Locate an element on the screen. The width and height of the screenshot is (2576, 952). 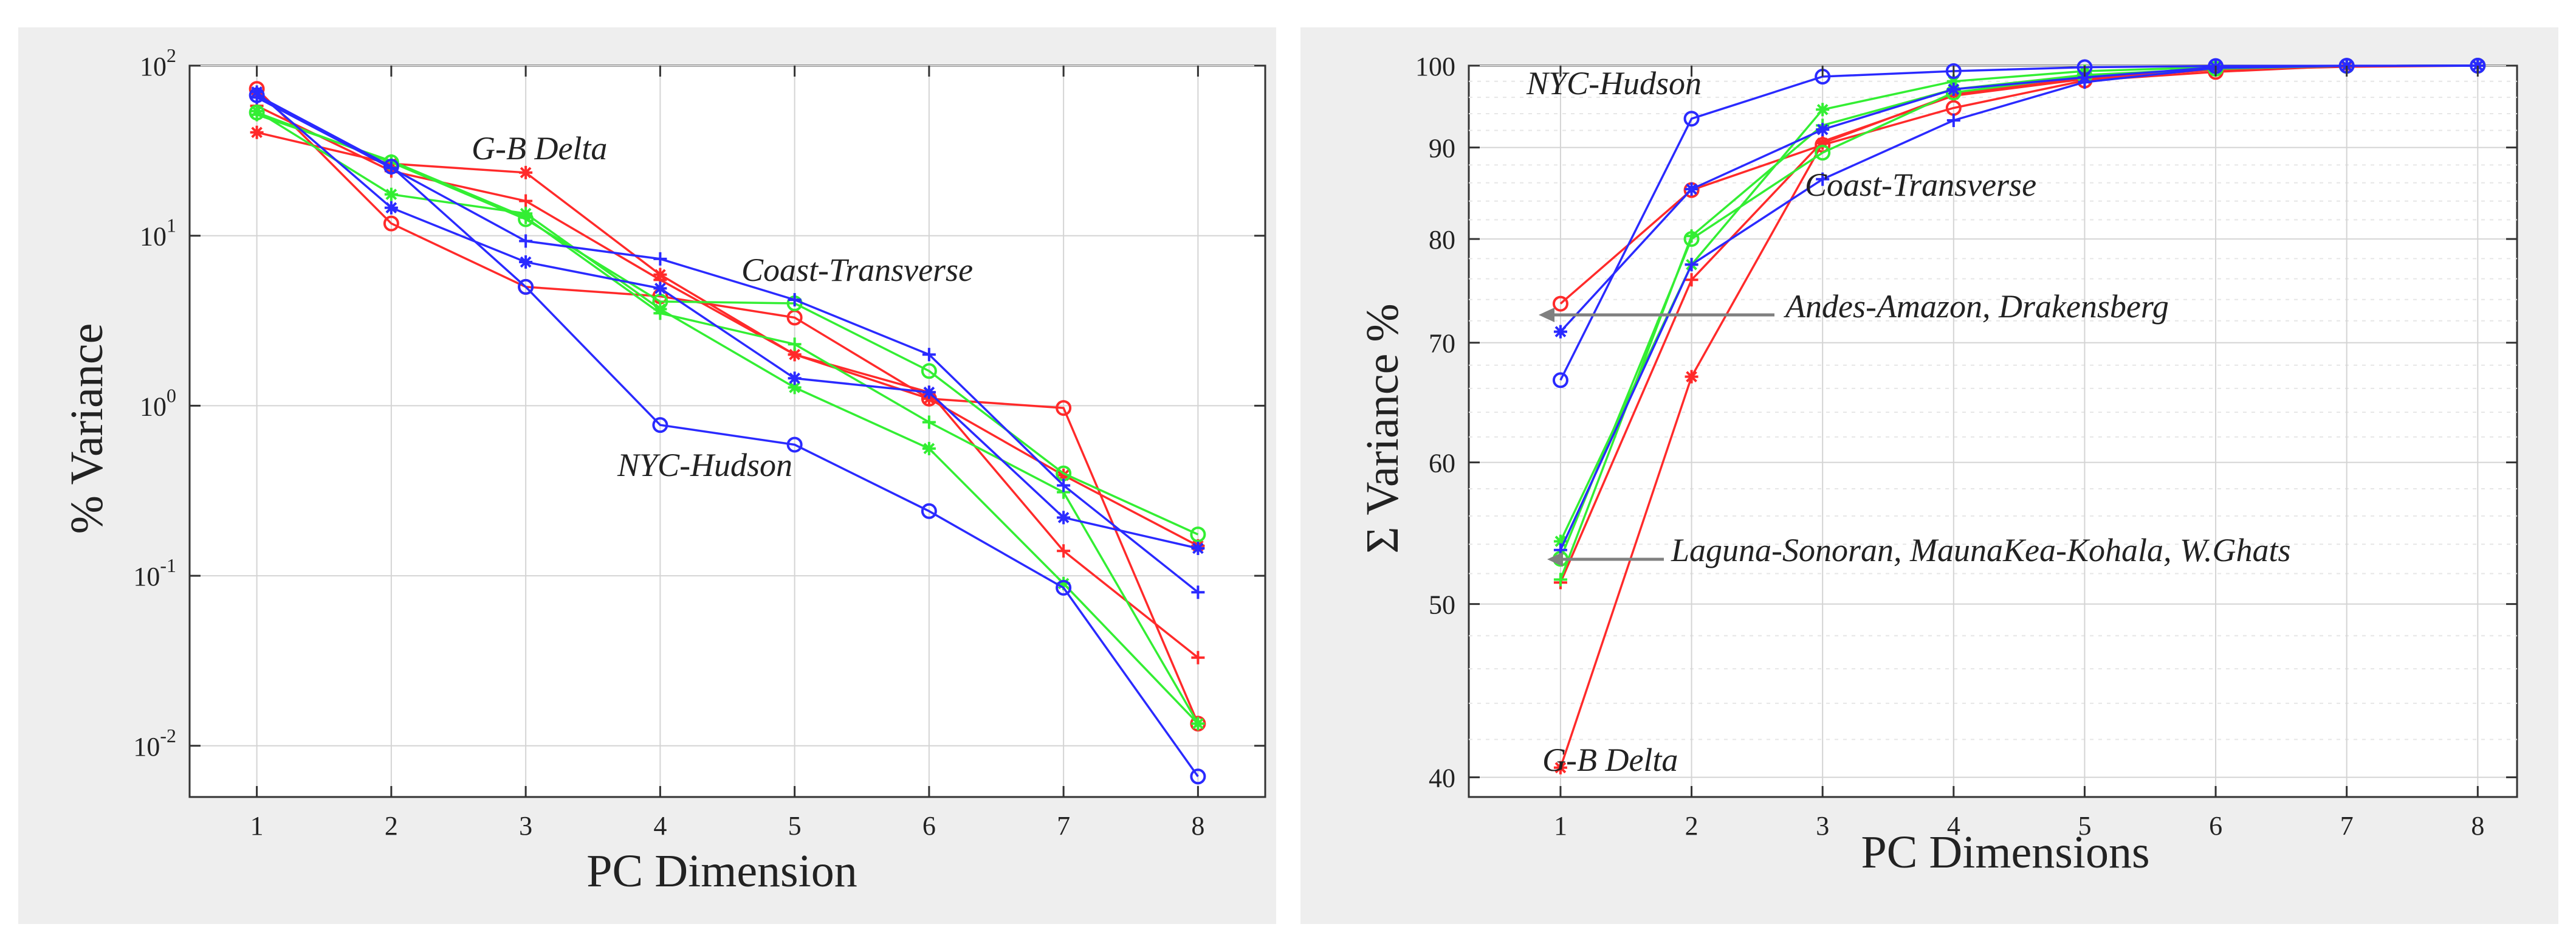
x-tick-label: 7 is located at coordinates (1063, 826).